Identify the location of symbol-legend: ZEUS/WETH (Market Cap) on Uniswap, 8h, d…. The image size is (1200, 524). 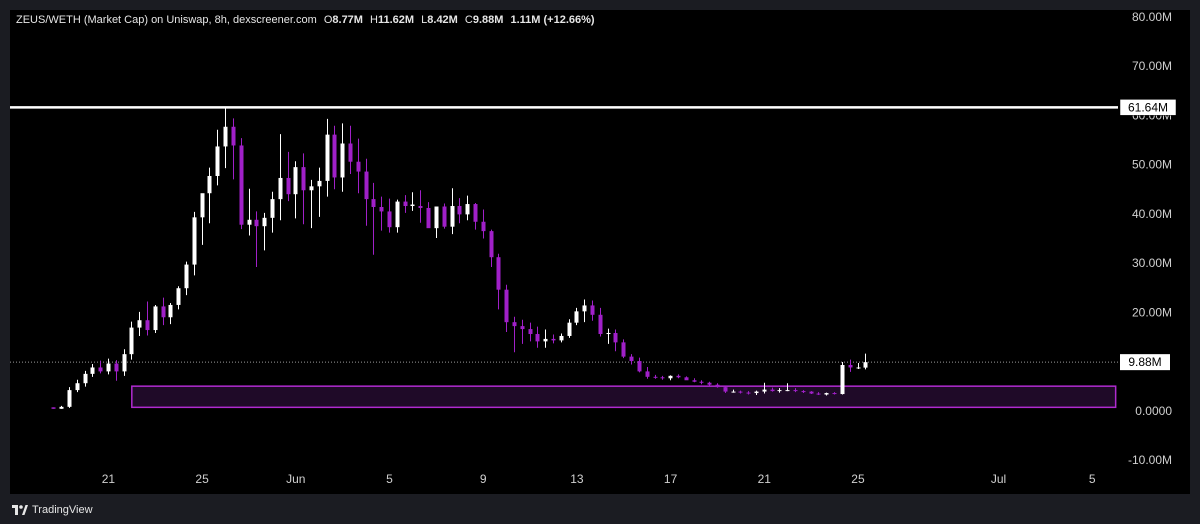
(305, 20).